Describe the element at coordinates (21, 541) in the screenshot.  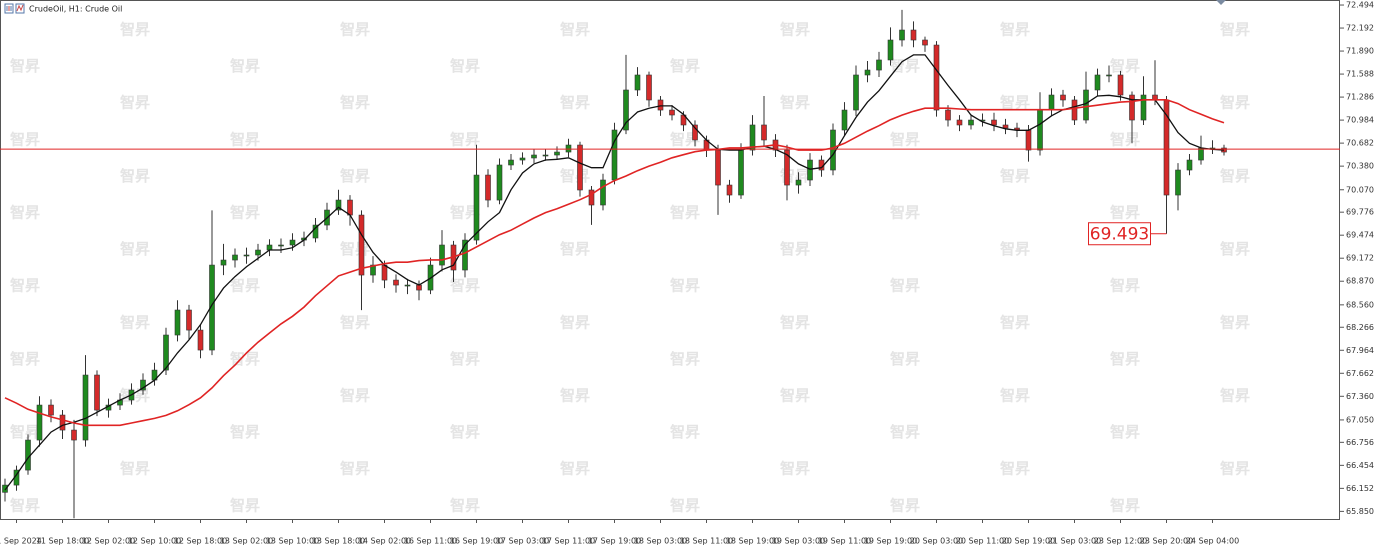
I see `x-tick-label: 11 Sep 2024` at that location.